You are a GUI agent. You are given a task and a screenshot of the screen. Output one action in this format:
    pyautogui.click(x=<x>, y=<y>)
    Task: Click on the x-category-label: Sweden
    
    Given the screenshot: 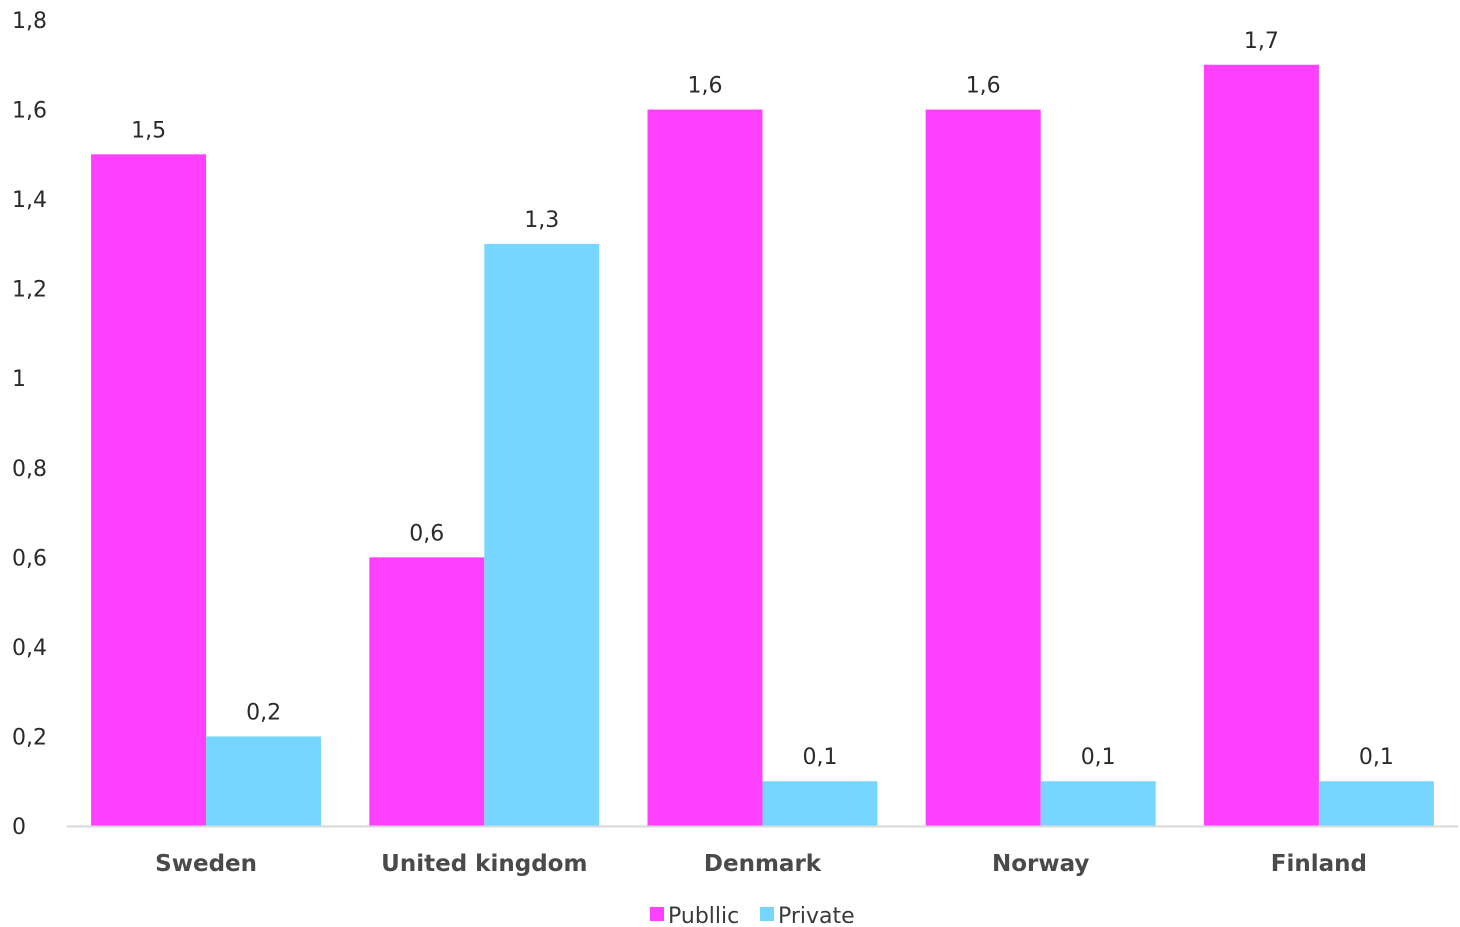 What is the action you would take?
    pyautogui.click(x=206, y=864)
    